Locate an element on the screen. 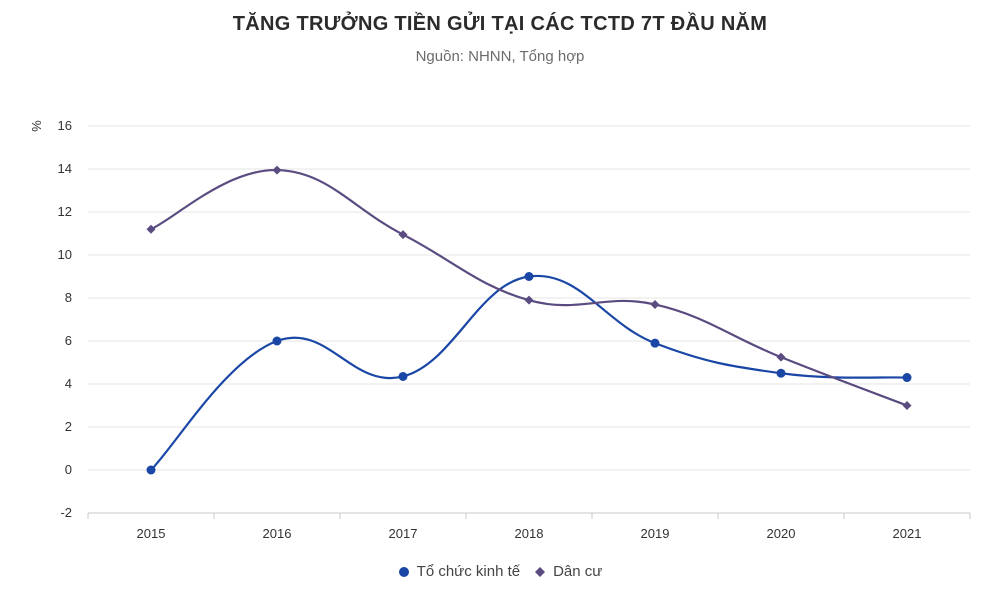 The image size is (1000, 599). circle-marker-icon is located at coordinates (403, 571).